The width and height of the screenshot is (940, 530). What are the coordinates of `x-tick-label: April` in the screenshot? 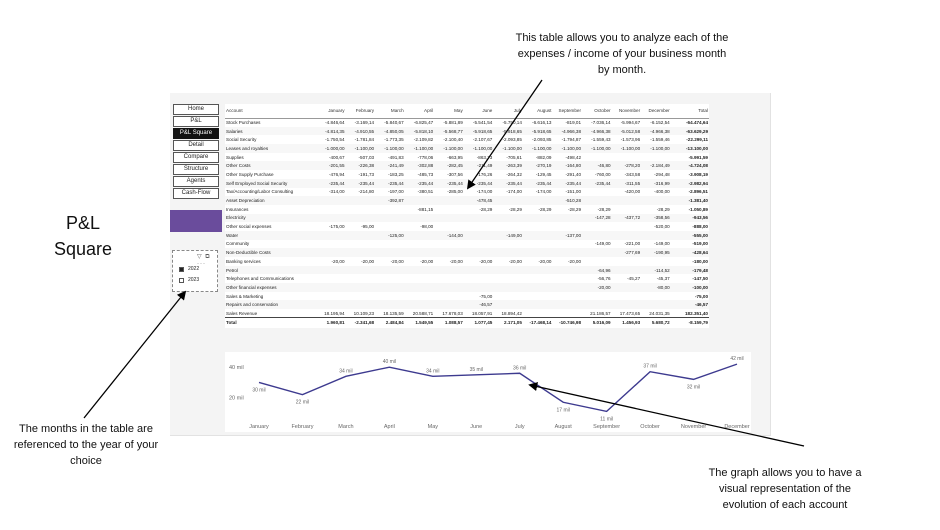 It's located at (389, 427).